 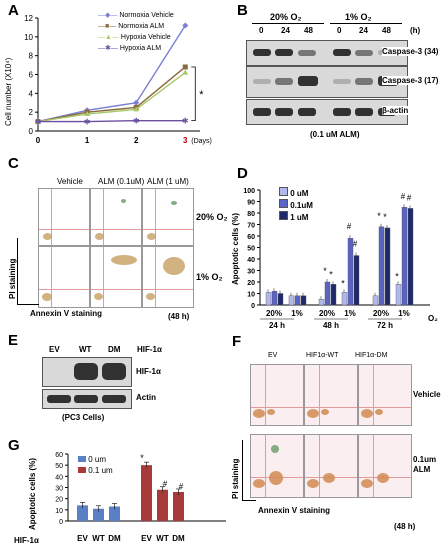 I want to click on y-tick-label: 40, so click(x=59, y=477).